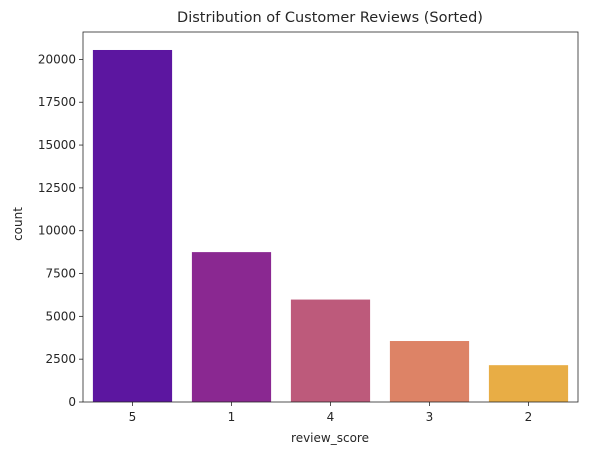  What do you see at coordinates (60, 316) in the screenshot?
I see `y-tick-label: 5000` at bounding box center [60, 316].